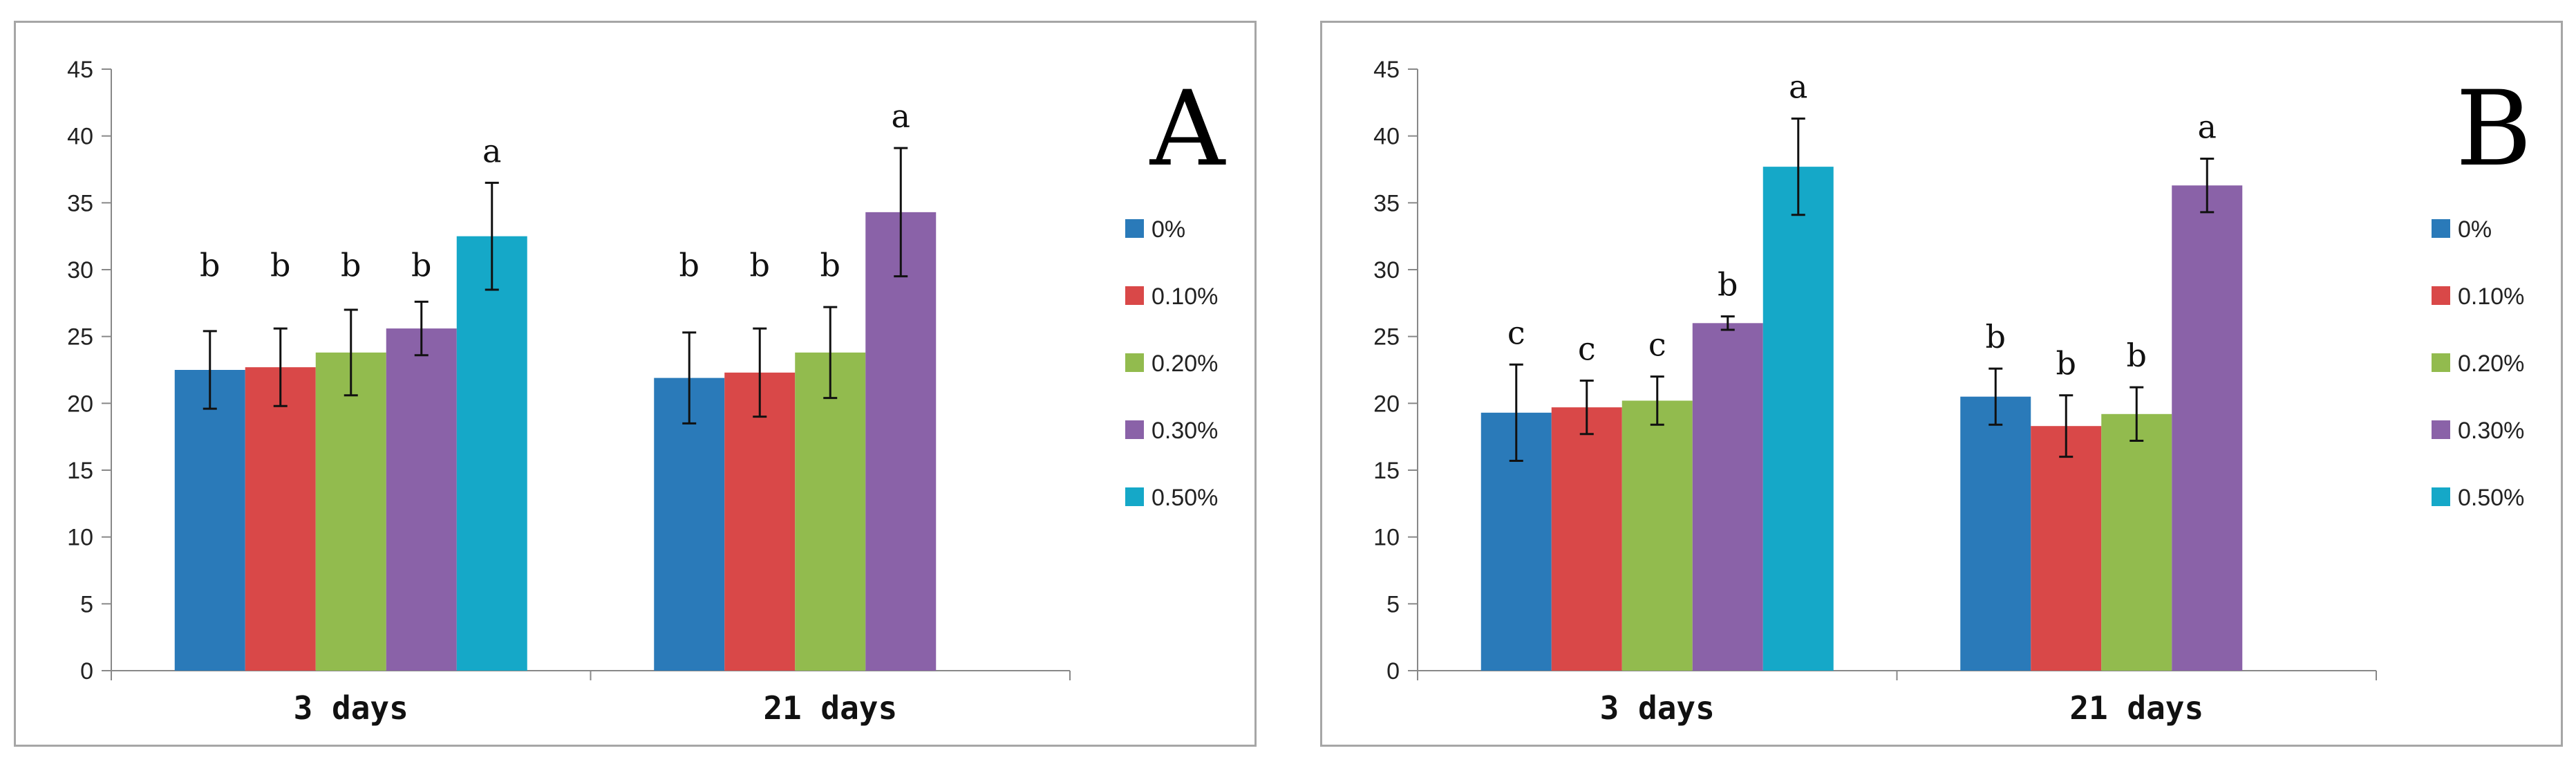  I want to click on panel-letter: B, so click(2494, 129).